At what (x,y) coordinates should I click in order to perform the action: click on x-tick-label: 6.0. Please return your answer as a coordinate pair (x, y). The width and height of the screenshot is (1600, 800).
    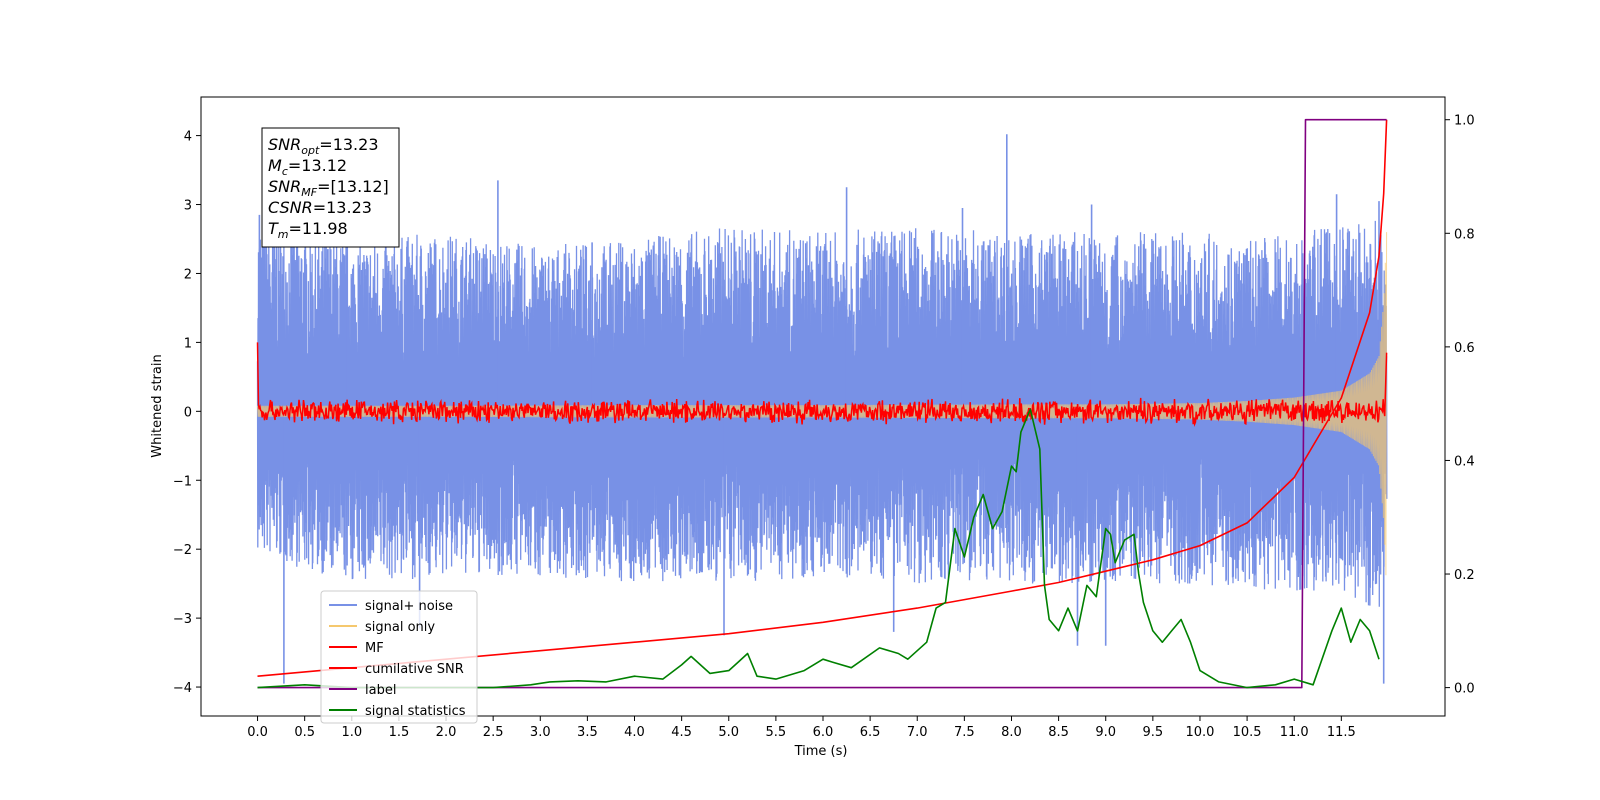
    Looking at the image, I should click on (823, 732).